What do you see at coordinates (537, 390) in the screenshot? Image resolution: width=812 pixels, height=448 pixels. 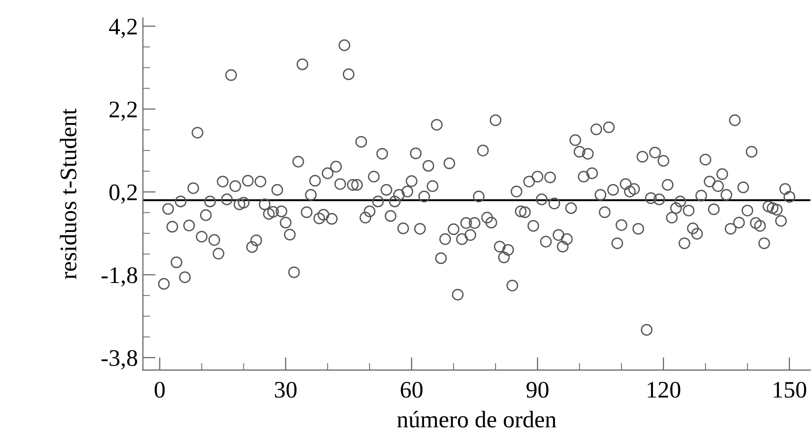 I see `x-tick-label: 90` at bounding box center [537, 390].